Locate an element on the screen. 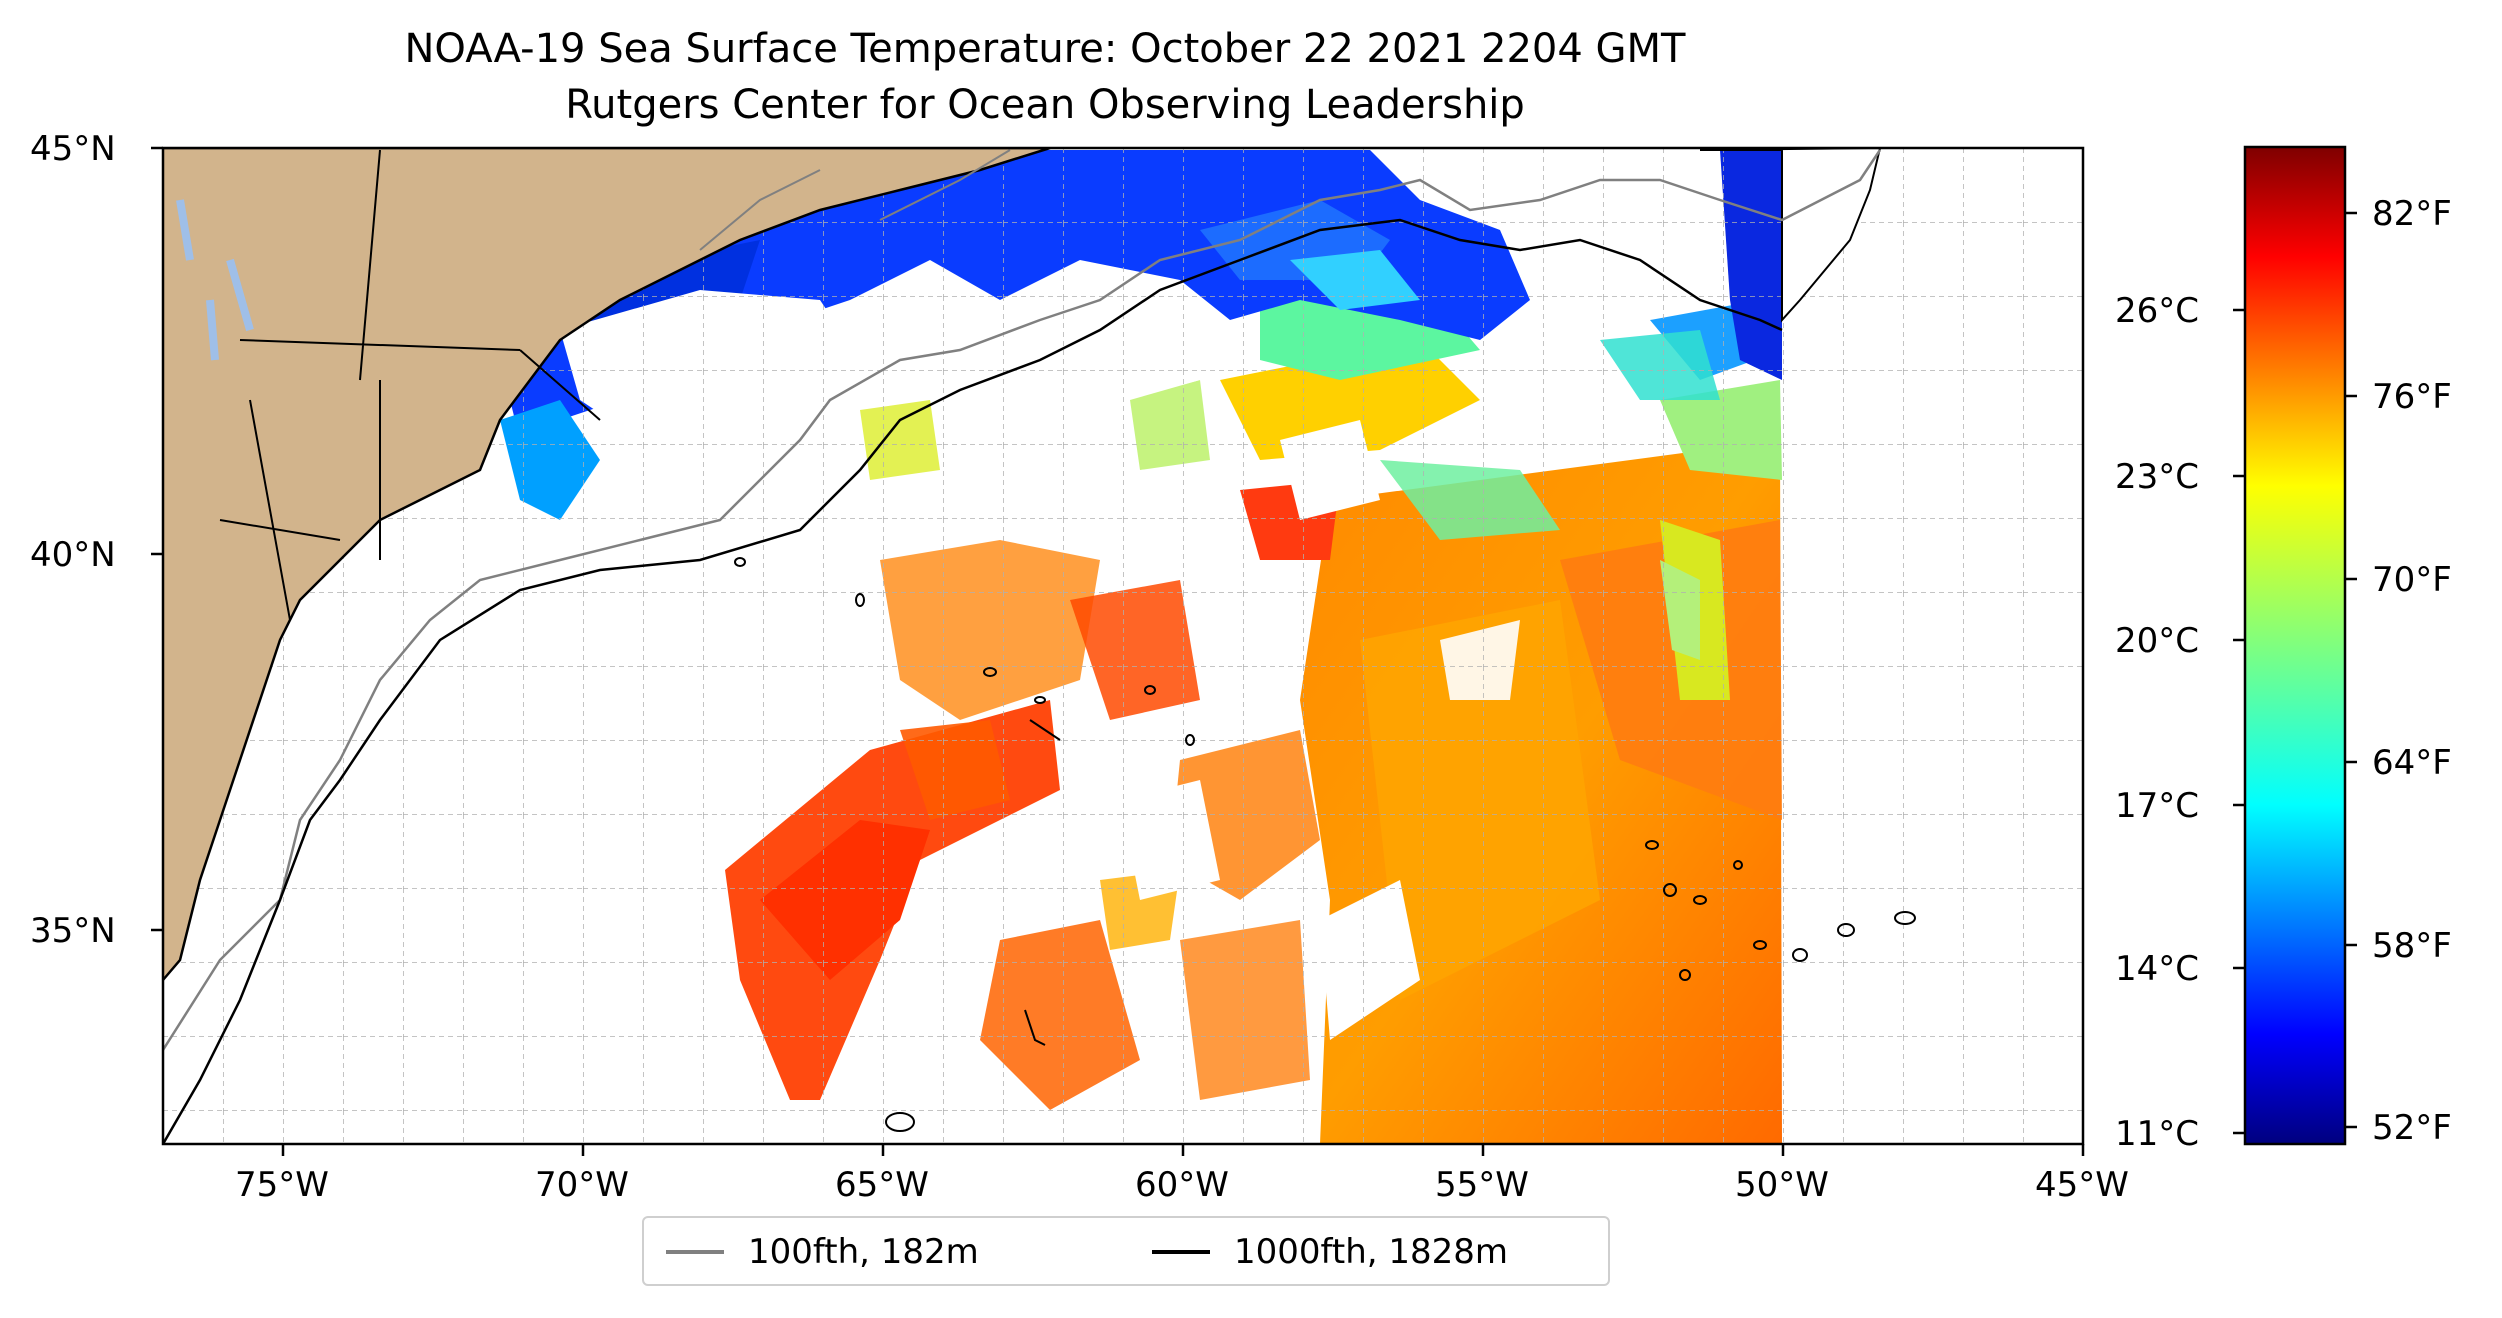 The image size is (2502, 1318). celsius-tick-label: 14°C is located at coordinates (2157, 969).